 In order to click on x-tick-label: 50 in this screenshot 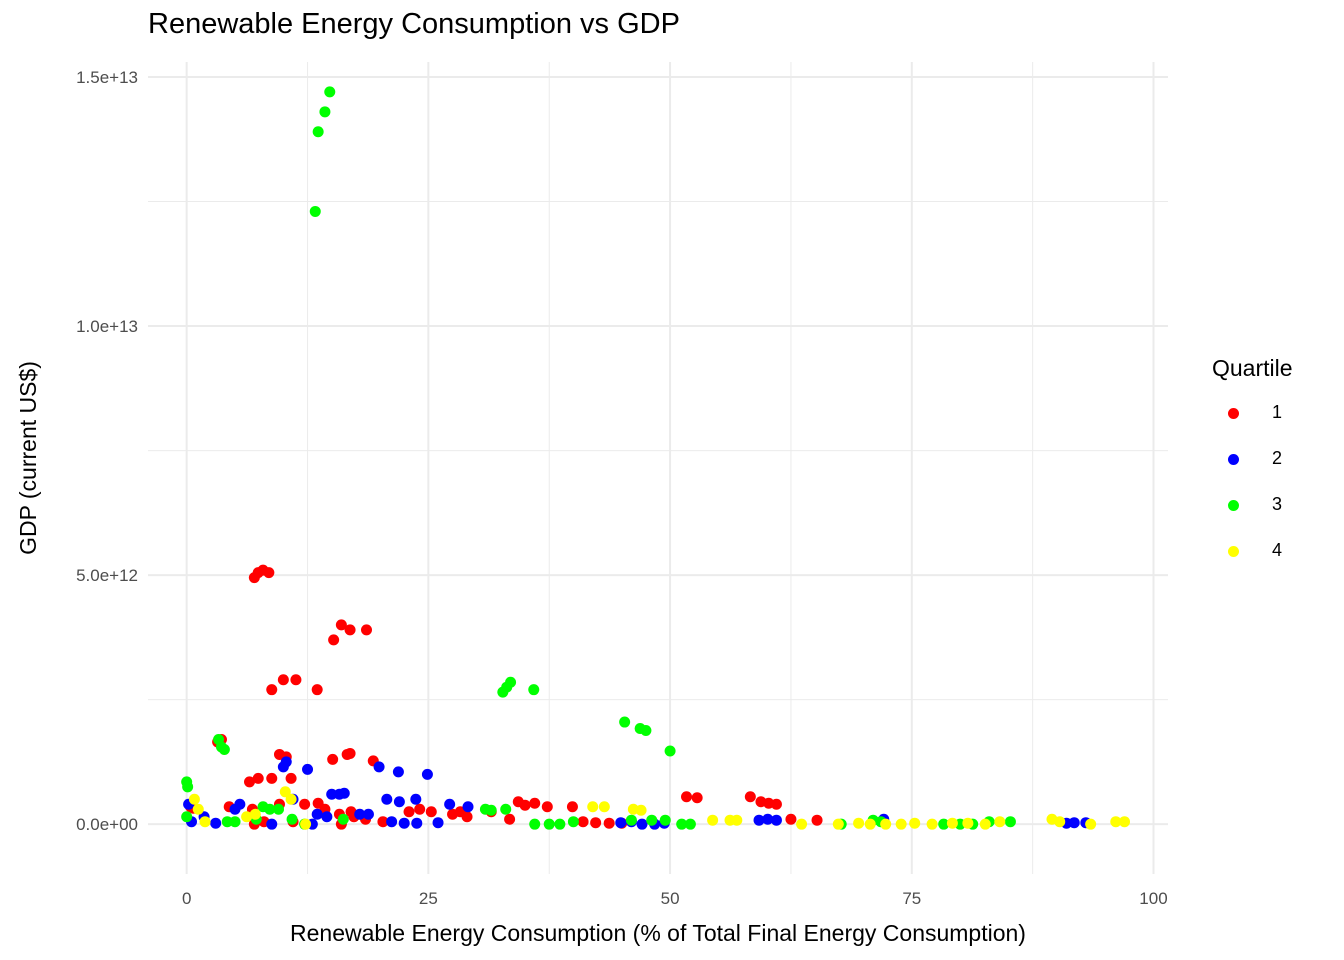, I will do `click(670, 898)`.